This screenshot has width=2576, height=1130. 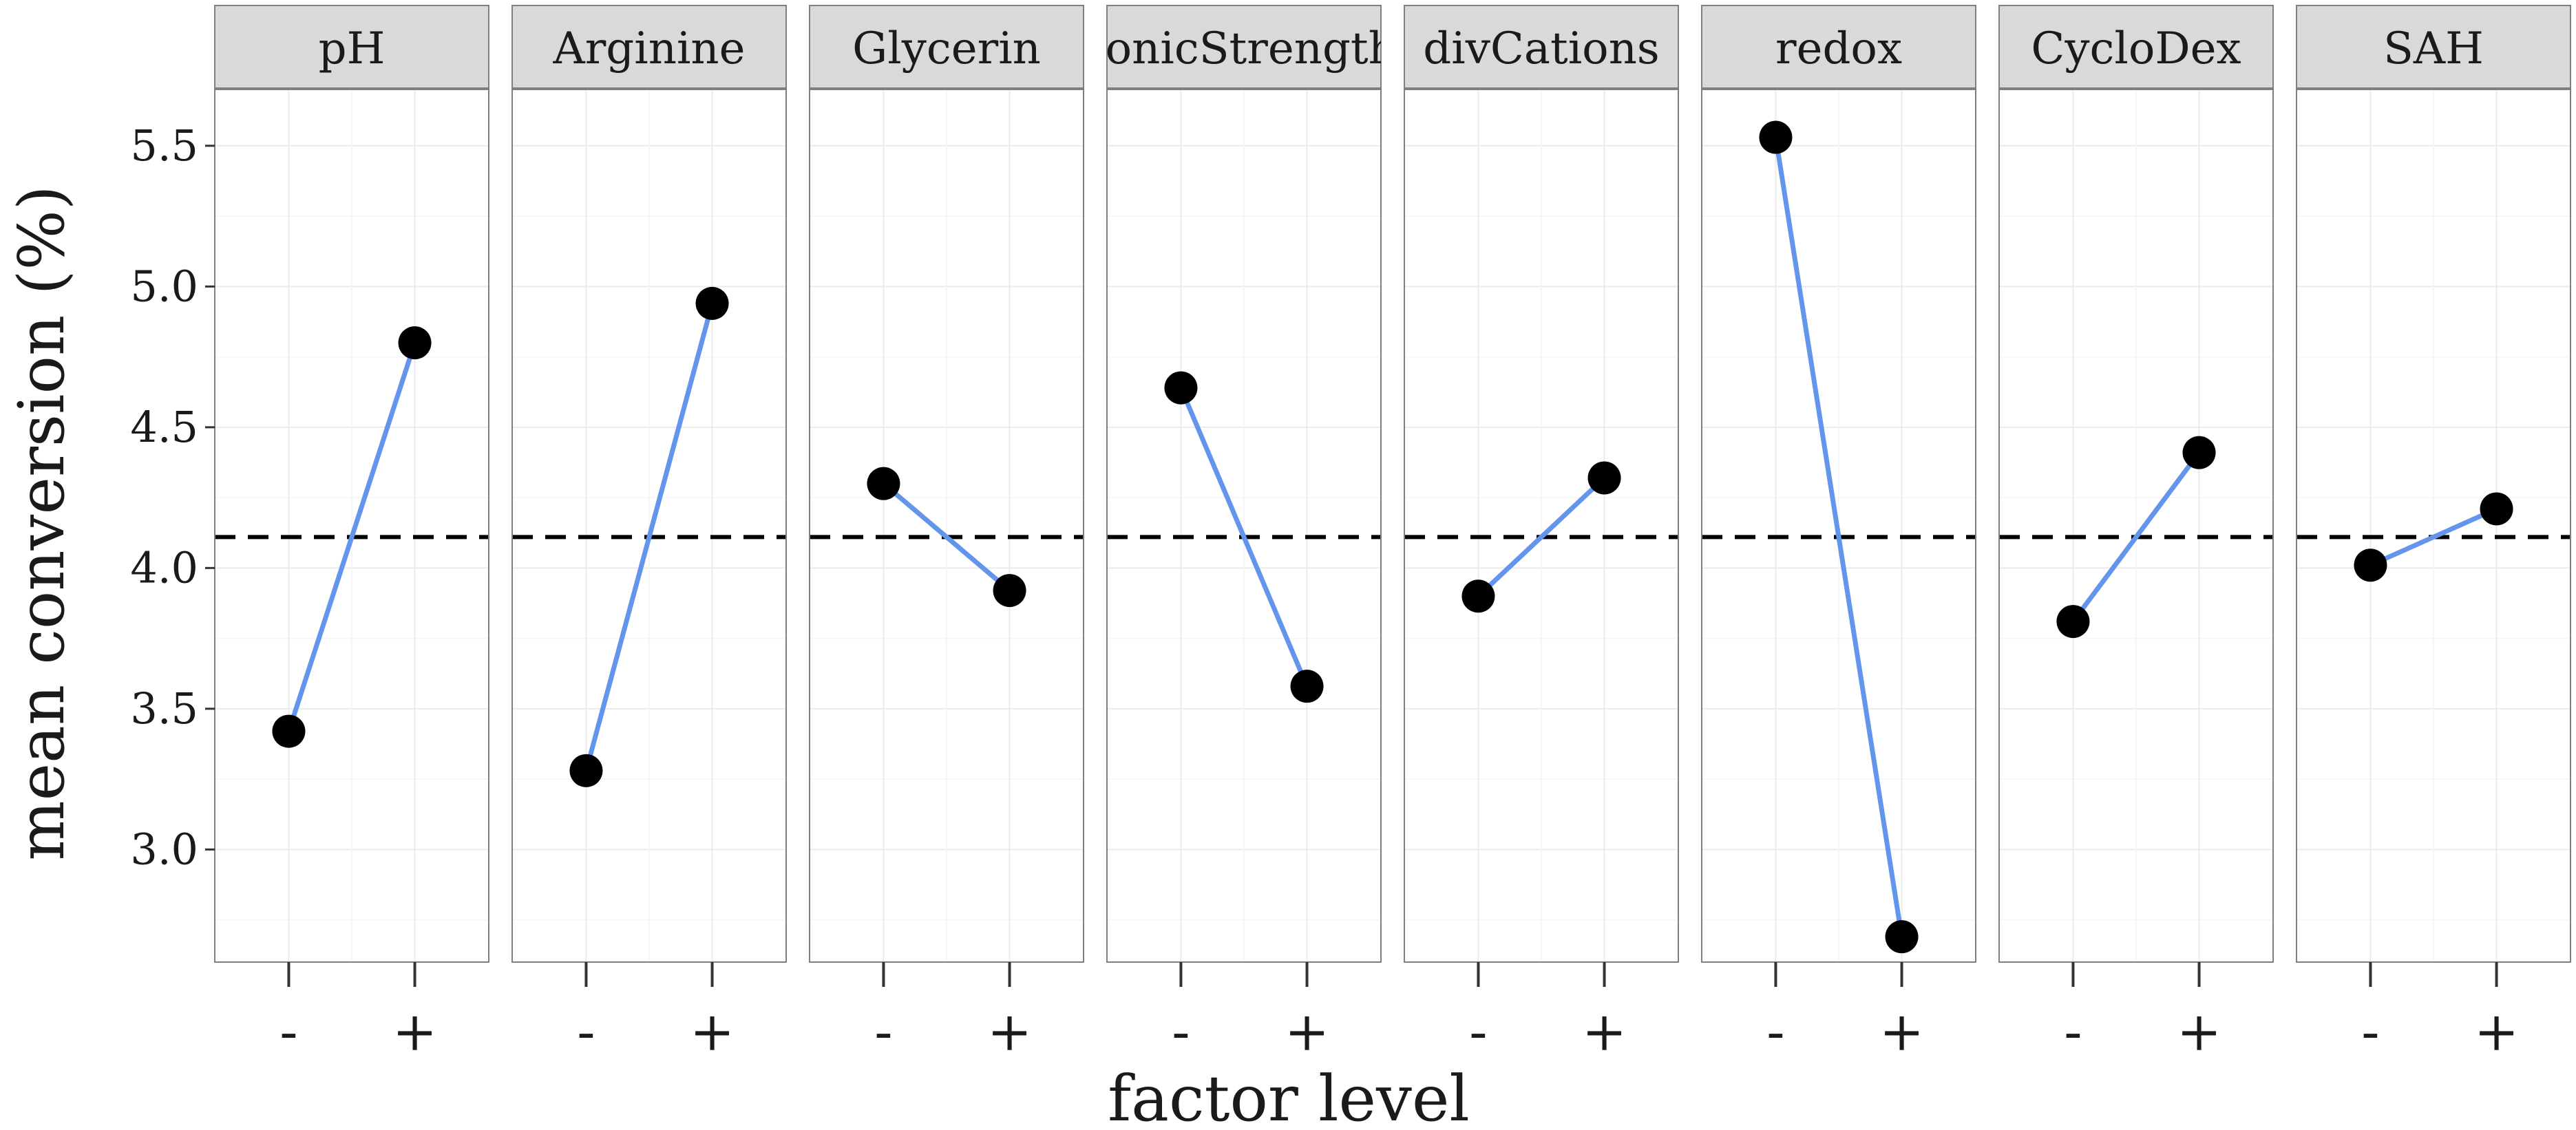 I want to click on facet-strip-label: divCations, so click(x=1542, y=48).